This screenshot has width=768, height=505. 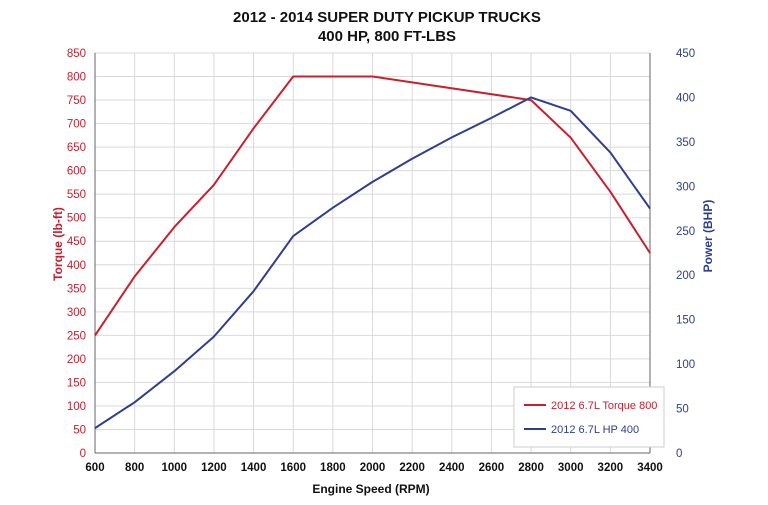 I want to click on x-tick-label: 600, so click(x=94, y=468).